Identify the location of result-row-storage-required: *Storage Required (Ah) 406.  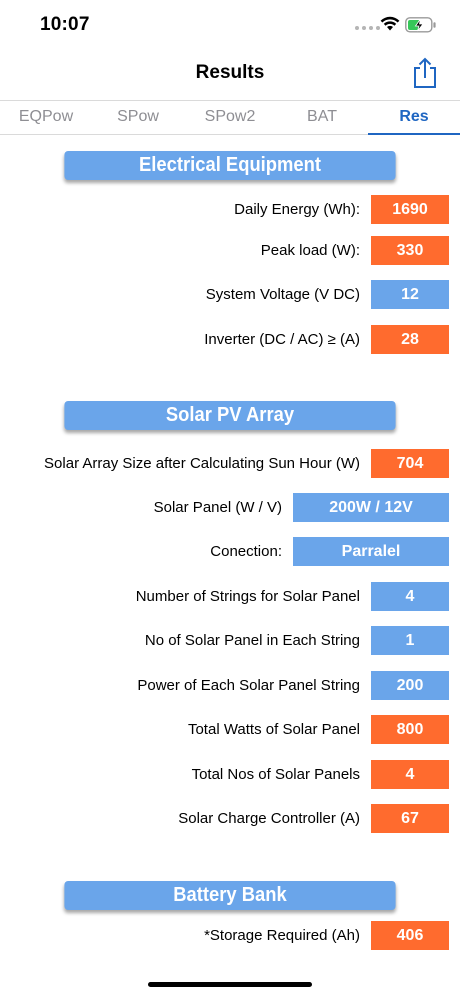
(230, 936).